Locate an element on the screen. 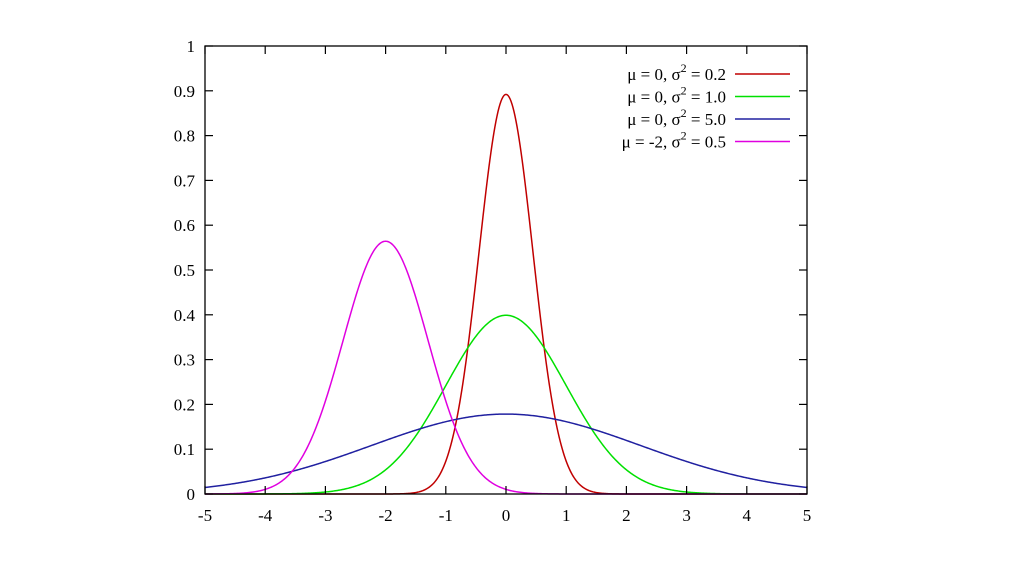 The width and height of the screenshot is (1024, 576). y-tick-label: 0.2 is located at coordinates (184, 404).